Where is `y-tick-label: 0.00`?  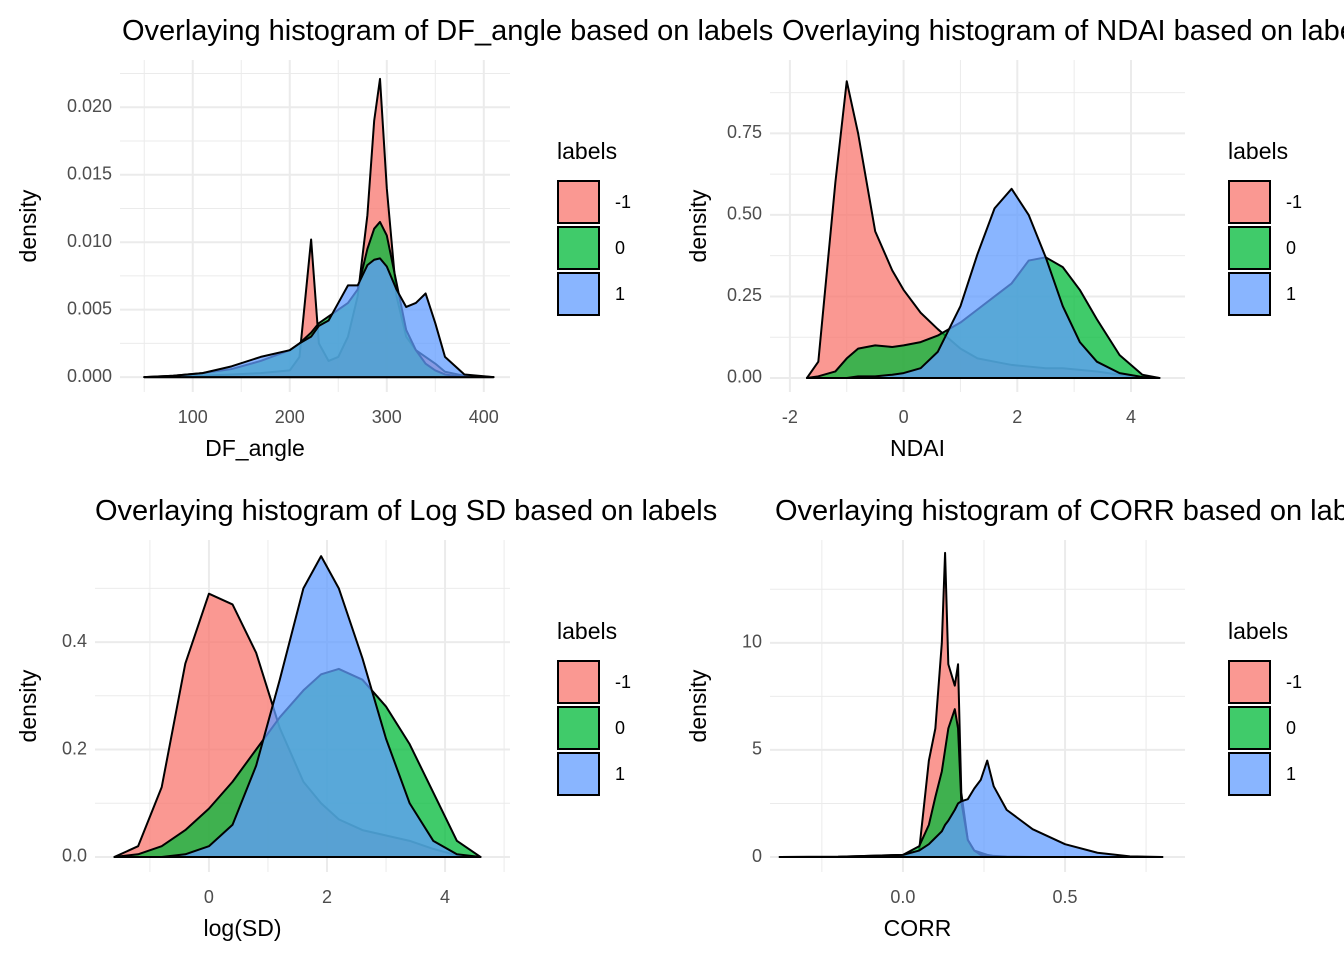
y-tick-label: 0.00 is located at coordinates (744, 377).